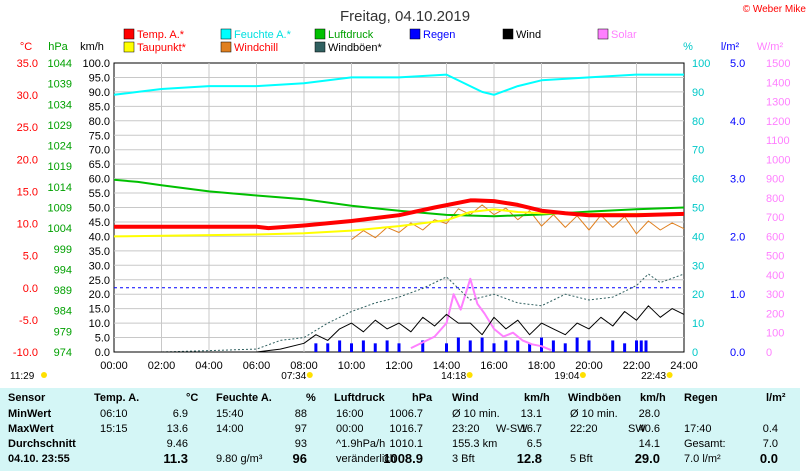  I want to click on solar-axis-tick: 100, so click(775, 334).